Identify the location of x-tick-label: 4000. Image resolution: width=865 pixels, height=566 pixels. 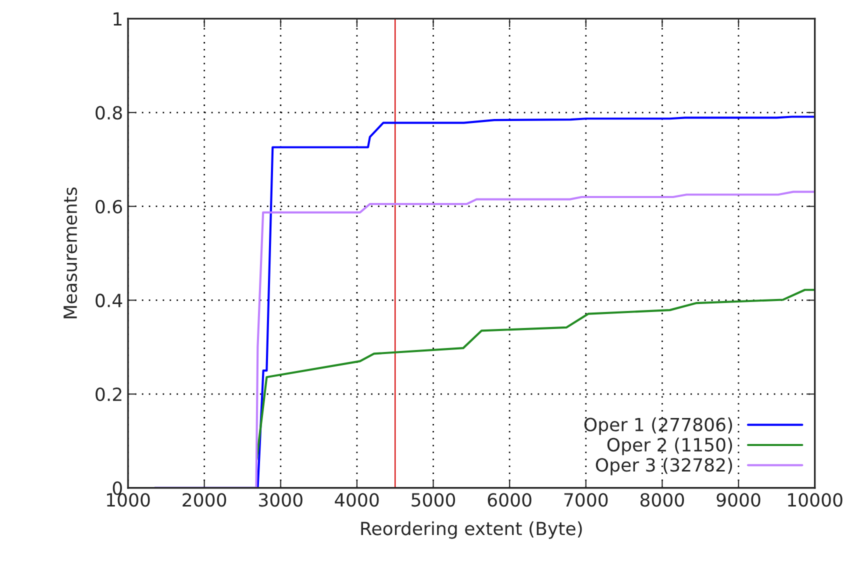
(356, 500).